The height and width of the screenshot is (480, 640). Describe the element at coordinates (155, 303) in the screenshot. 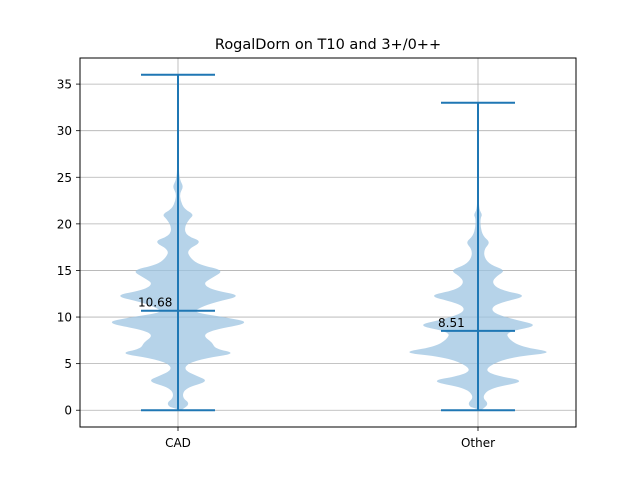

I see `mean-label-cad: 10.68` at that location.